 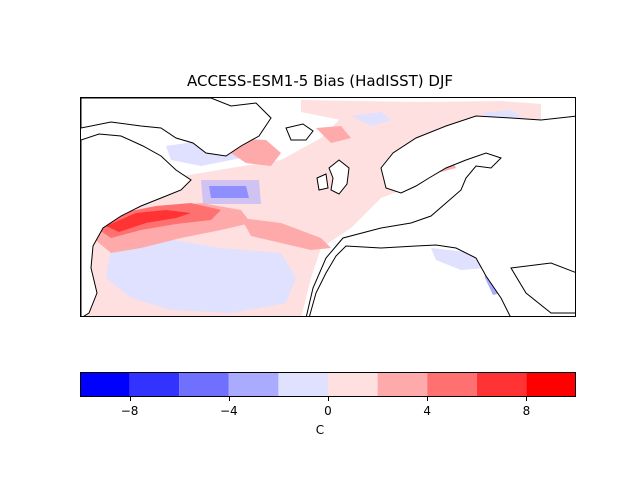 What do you see at coordinates (299, 132) in the screenshot?
I see `land-iceland` at bounding box center [299, 132].